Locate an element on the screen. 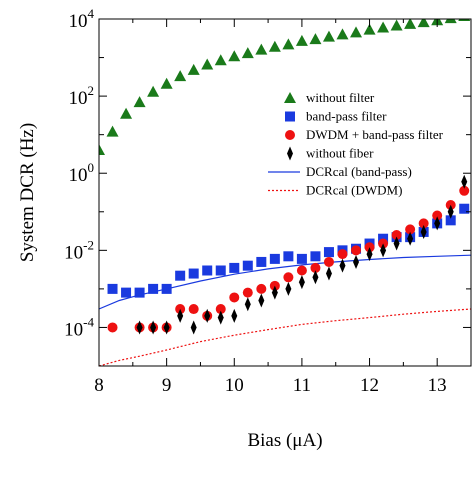 This screenshot has width=475, height=478. curve-dcrcal-band-pass- is located at coordinates (285, 282).